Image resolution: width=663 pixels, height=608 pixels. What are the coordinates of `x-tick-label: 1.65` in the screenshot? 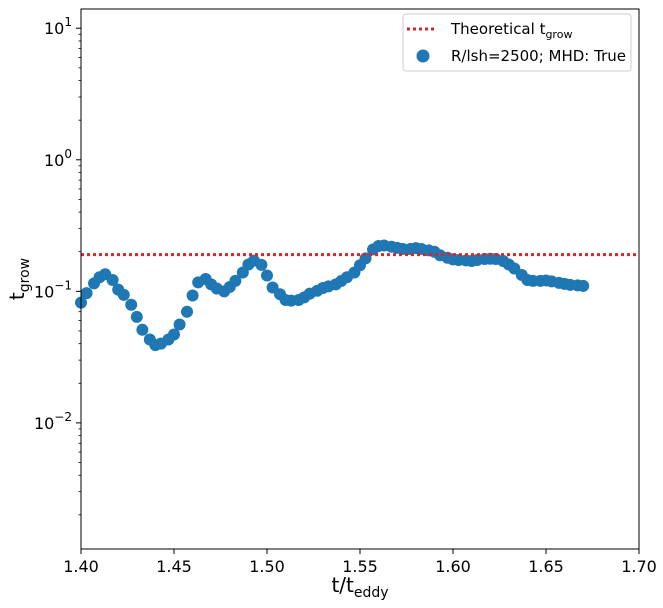 It's located at (546, 566).